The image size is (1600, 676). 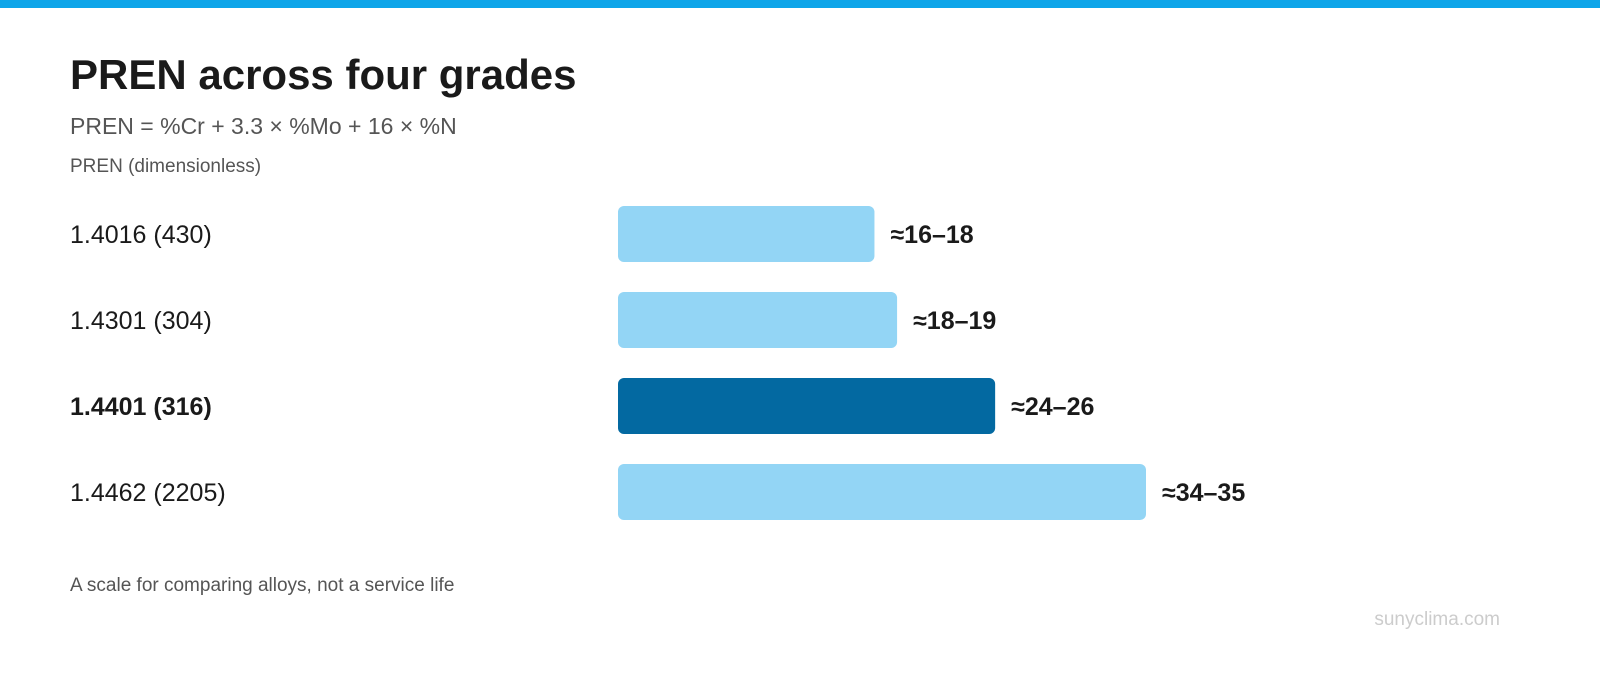 I want to click on category-label: 1.4301 (304), so click(x=141, y=321).